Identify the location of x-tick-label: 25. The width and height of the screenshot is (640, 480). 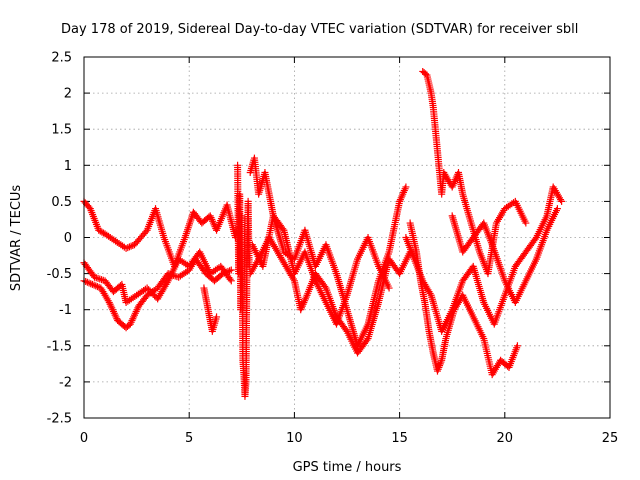
(610, 438).